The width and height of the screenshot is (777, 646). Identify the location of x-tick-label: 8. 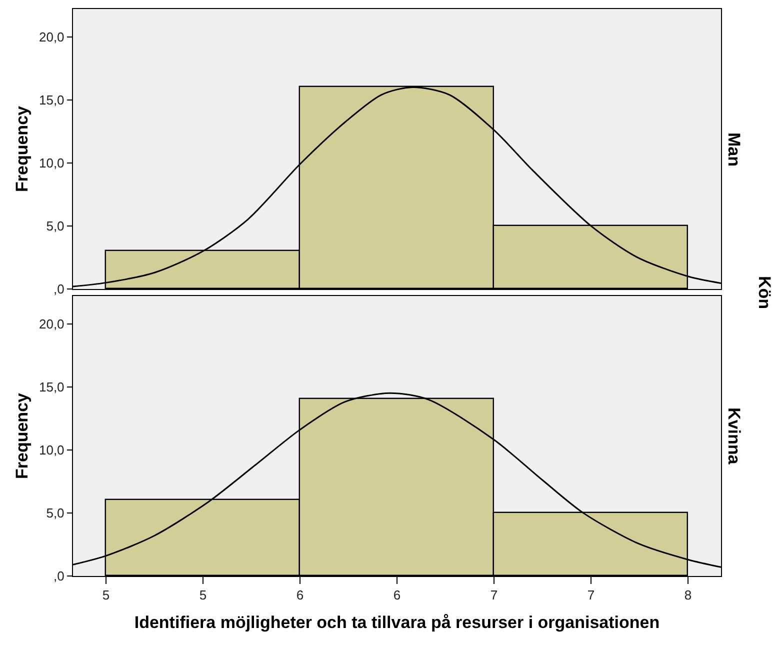
(688, 595).